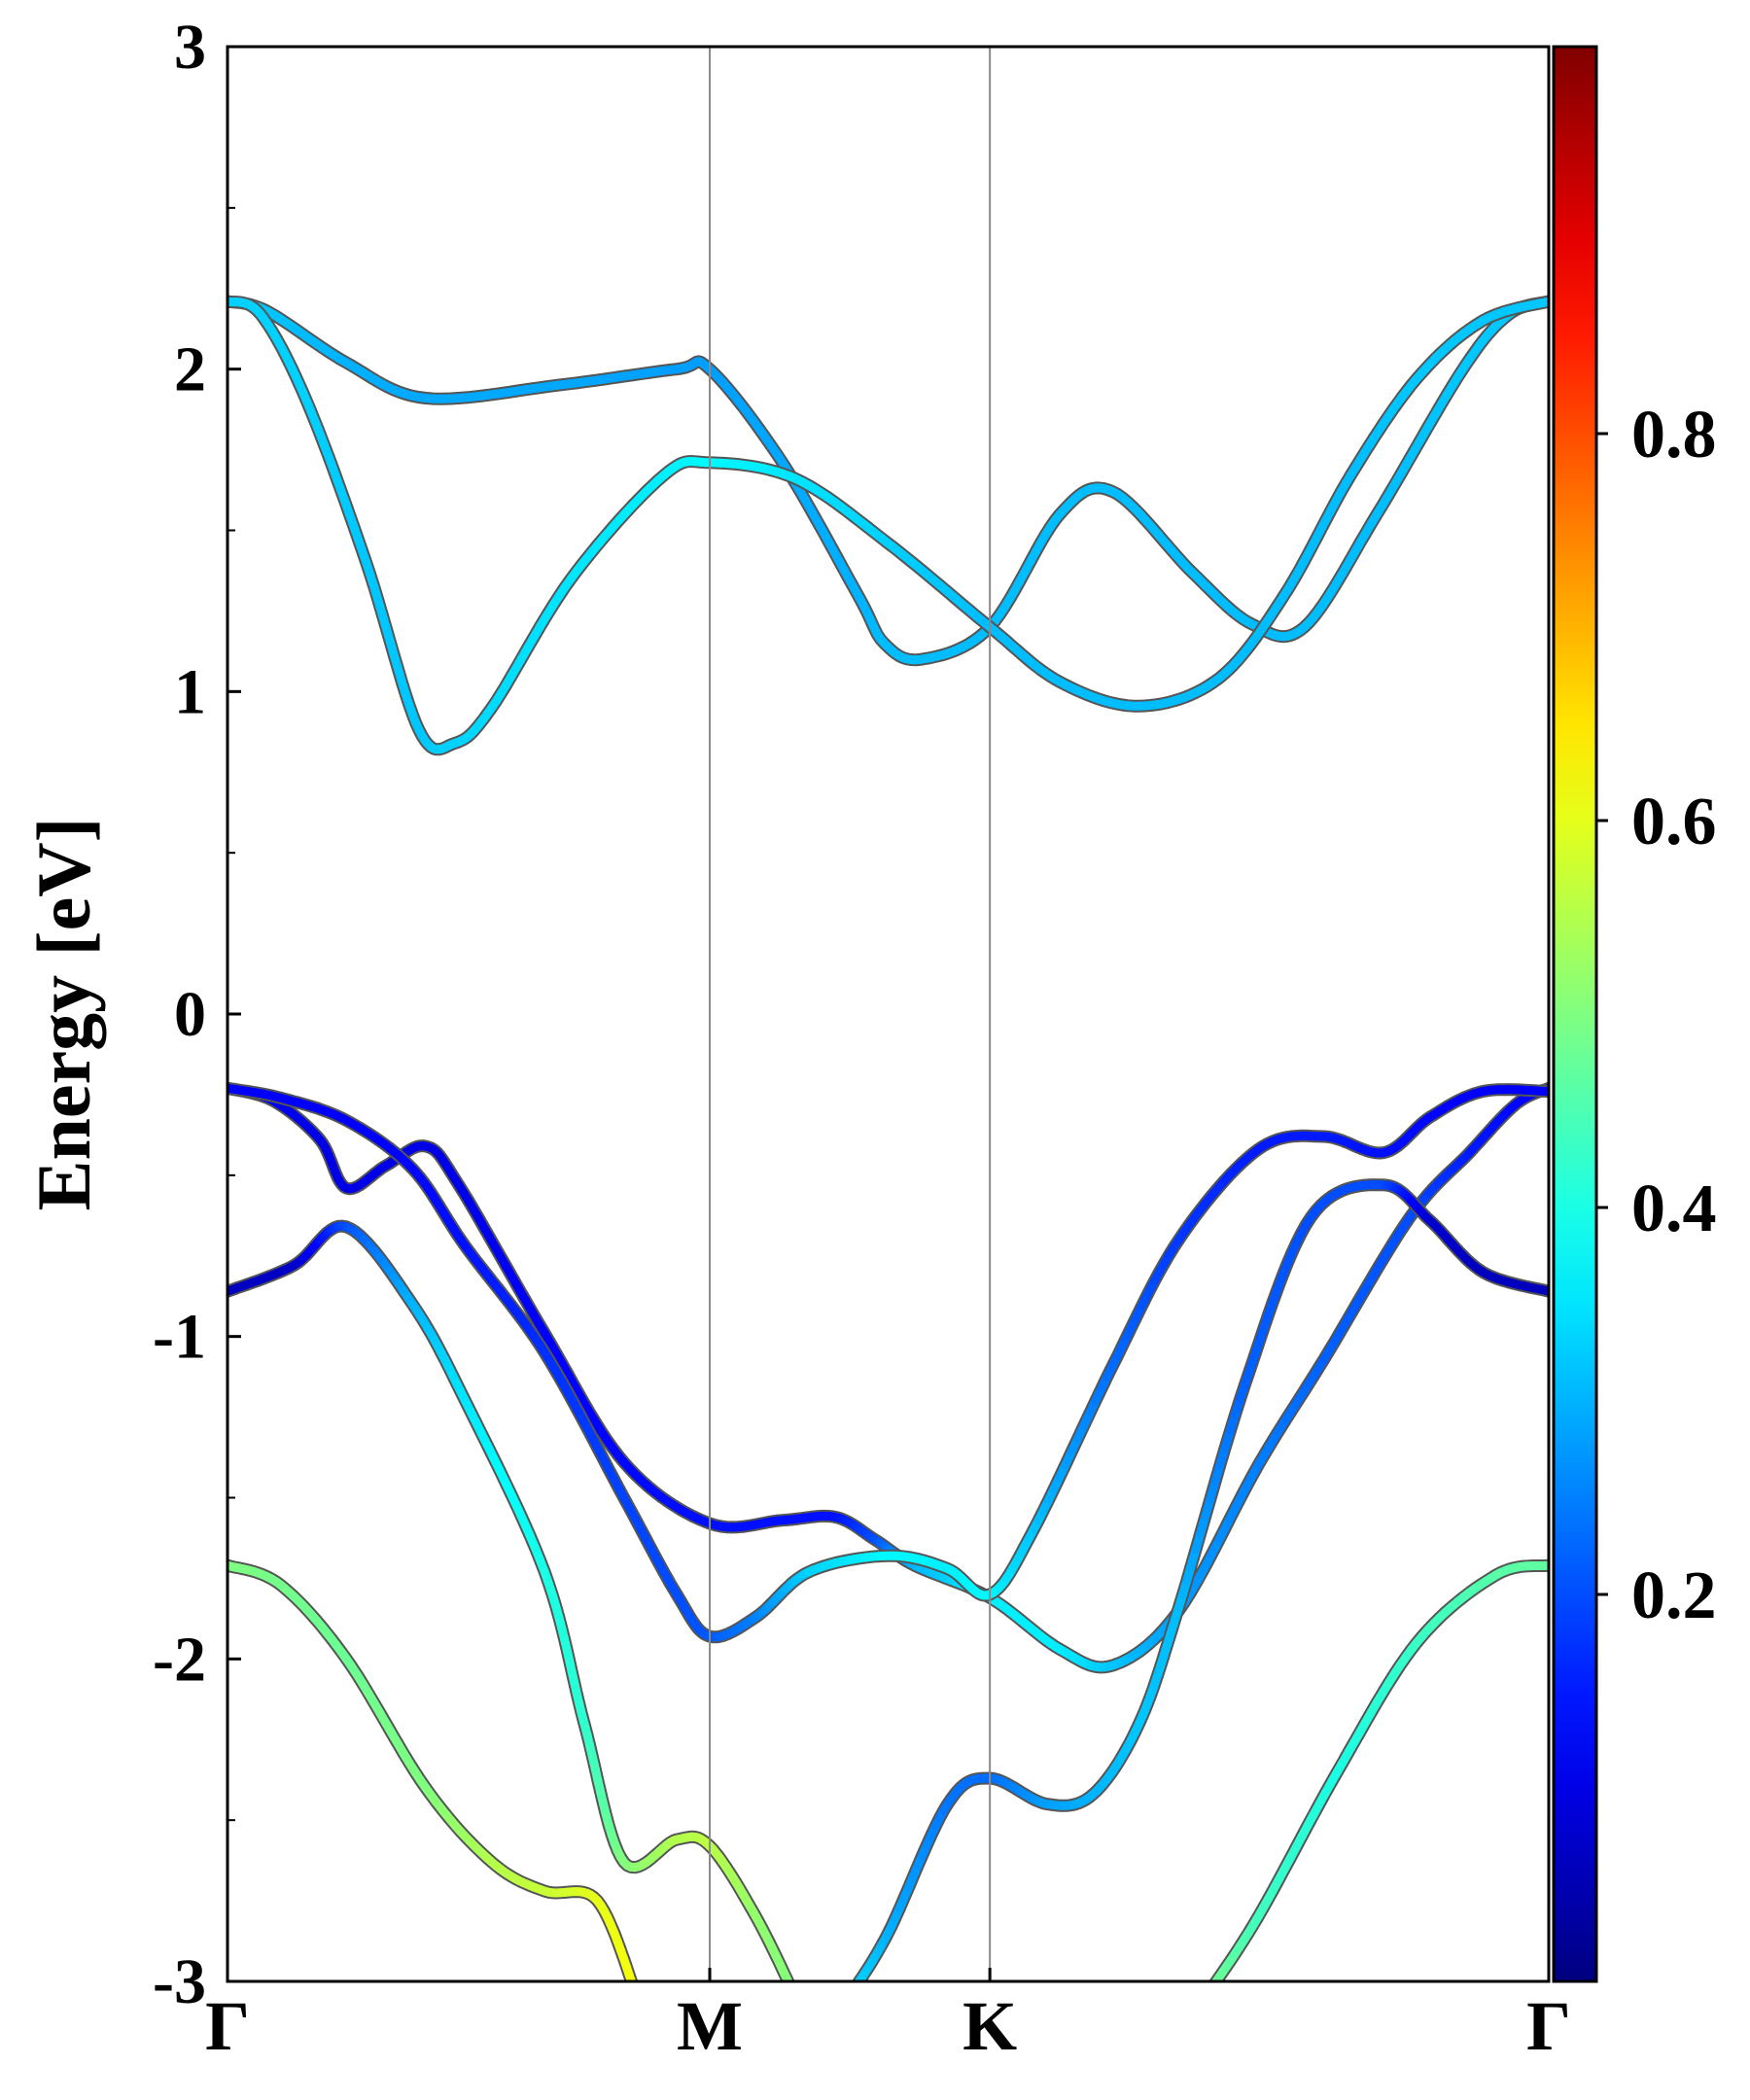  I want to click on colorbar-tick-label: 0.2, so click(1674, 1595).